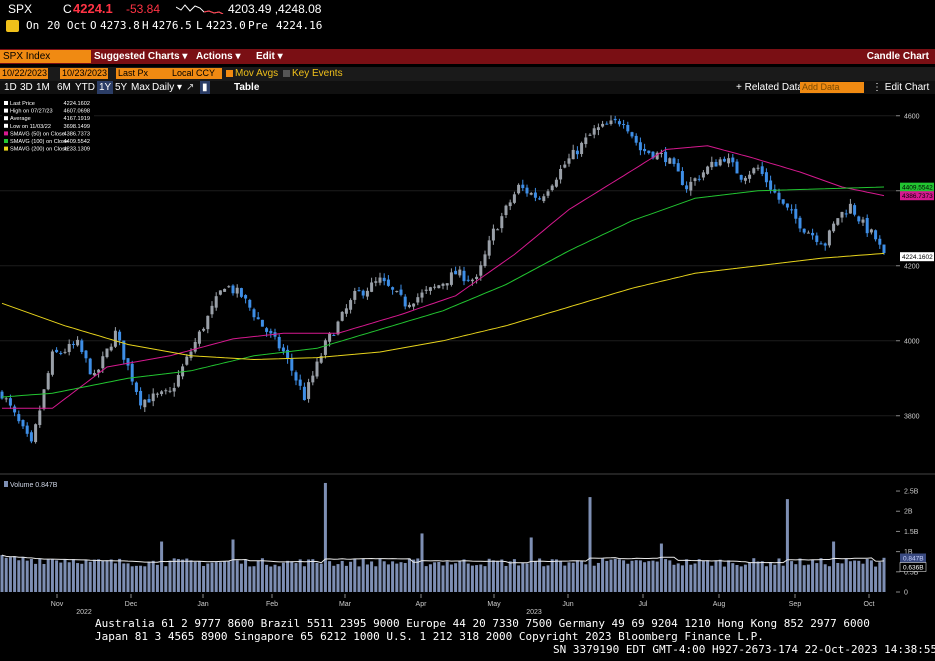  What do you see at coordinates (567, 604) in the screenshot?
I see `month-label: Jun` at bounding box center [567, 604].